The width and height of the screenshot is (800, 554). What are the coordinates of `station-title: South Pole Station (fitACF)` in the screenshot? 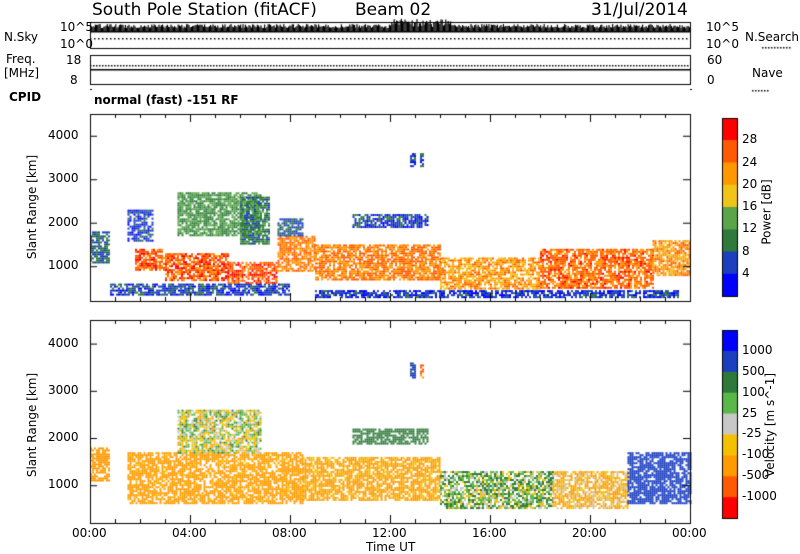 It's located at (204, 10).